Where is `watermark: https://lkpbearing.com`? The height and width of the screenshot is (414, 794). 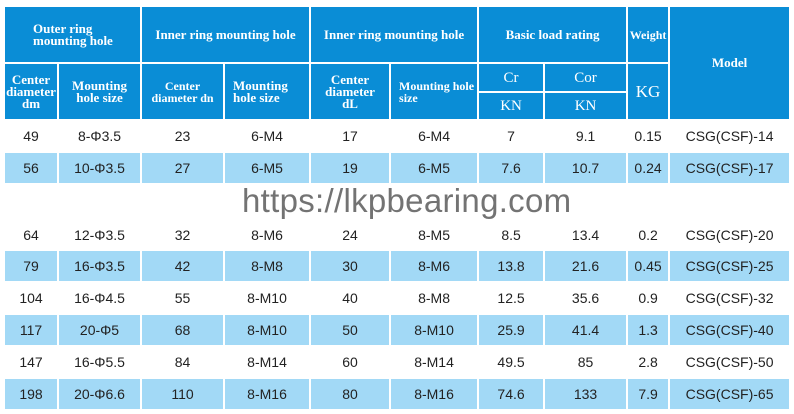
watermark: https://lkpbearing.com is located at coordinates (407, 200).